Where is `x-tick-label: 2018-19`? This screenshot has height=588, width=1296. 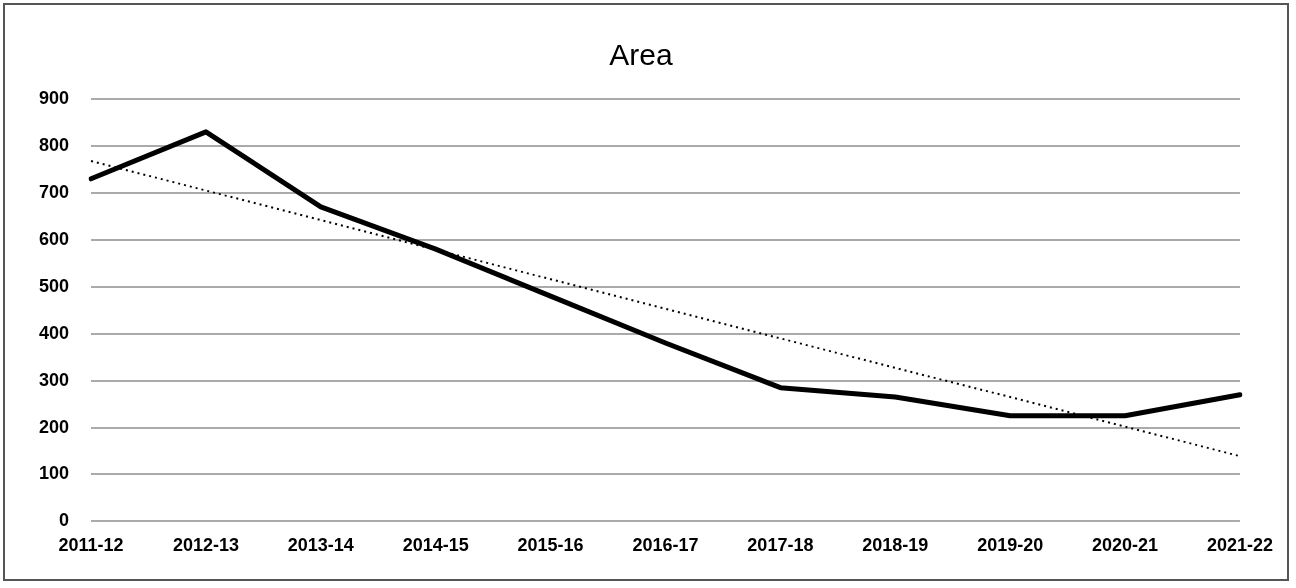 x-tick-label: 2018-19 is located at coordinates (895, 545).